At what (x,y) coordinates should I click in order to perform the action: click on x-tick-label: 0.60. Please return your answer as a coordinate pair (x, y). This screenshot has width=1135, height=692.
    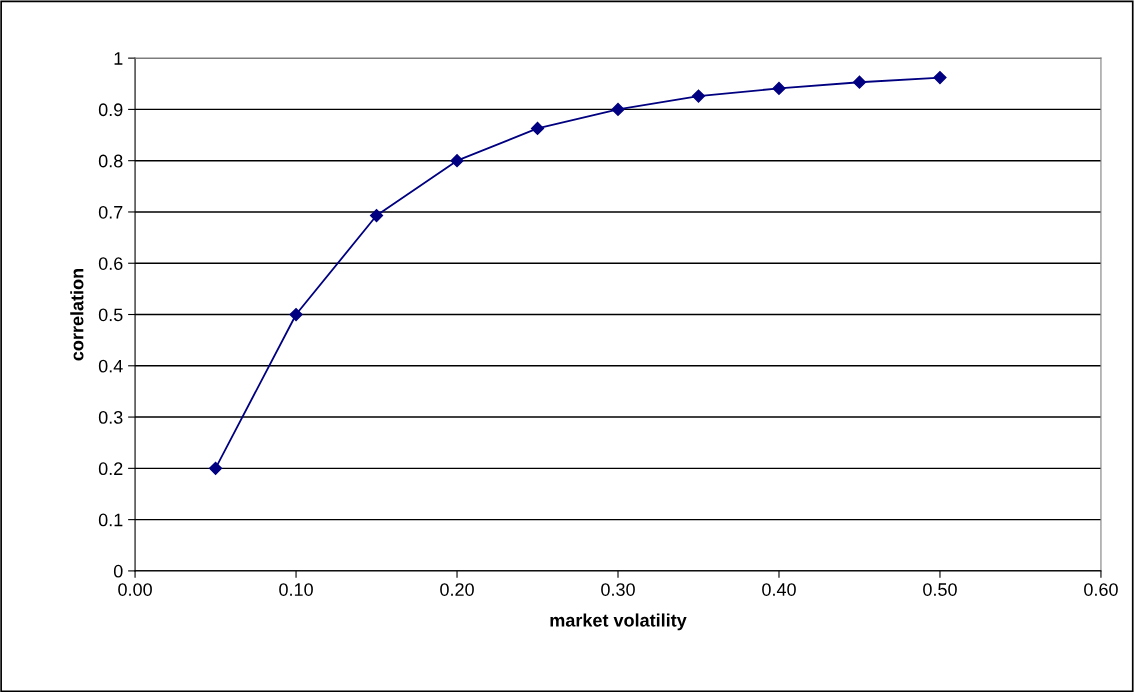
    Looking at the image, I should click on (1101, 589).